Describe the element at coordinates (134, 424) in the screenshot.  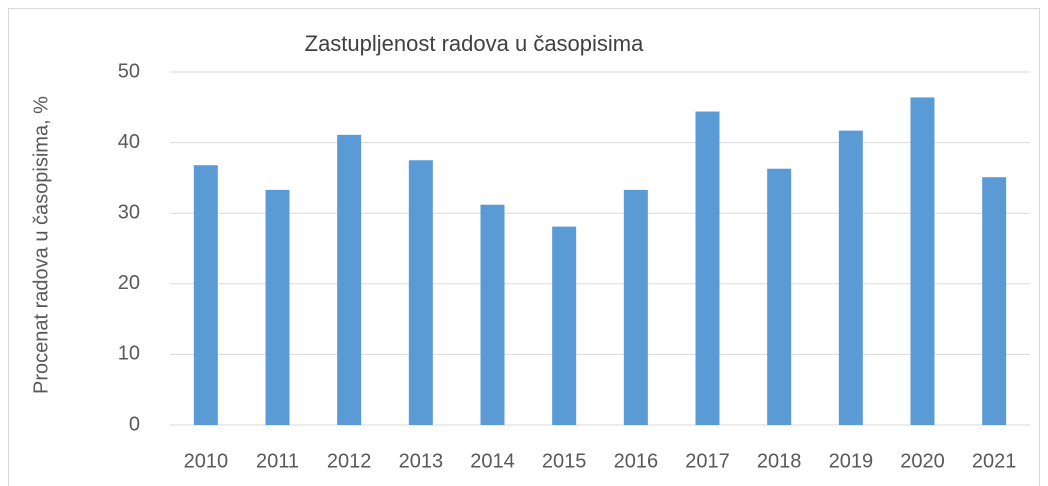
I see `y-tick-label: 0` at that location.